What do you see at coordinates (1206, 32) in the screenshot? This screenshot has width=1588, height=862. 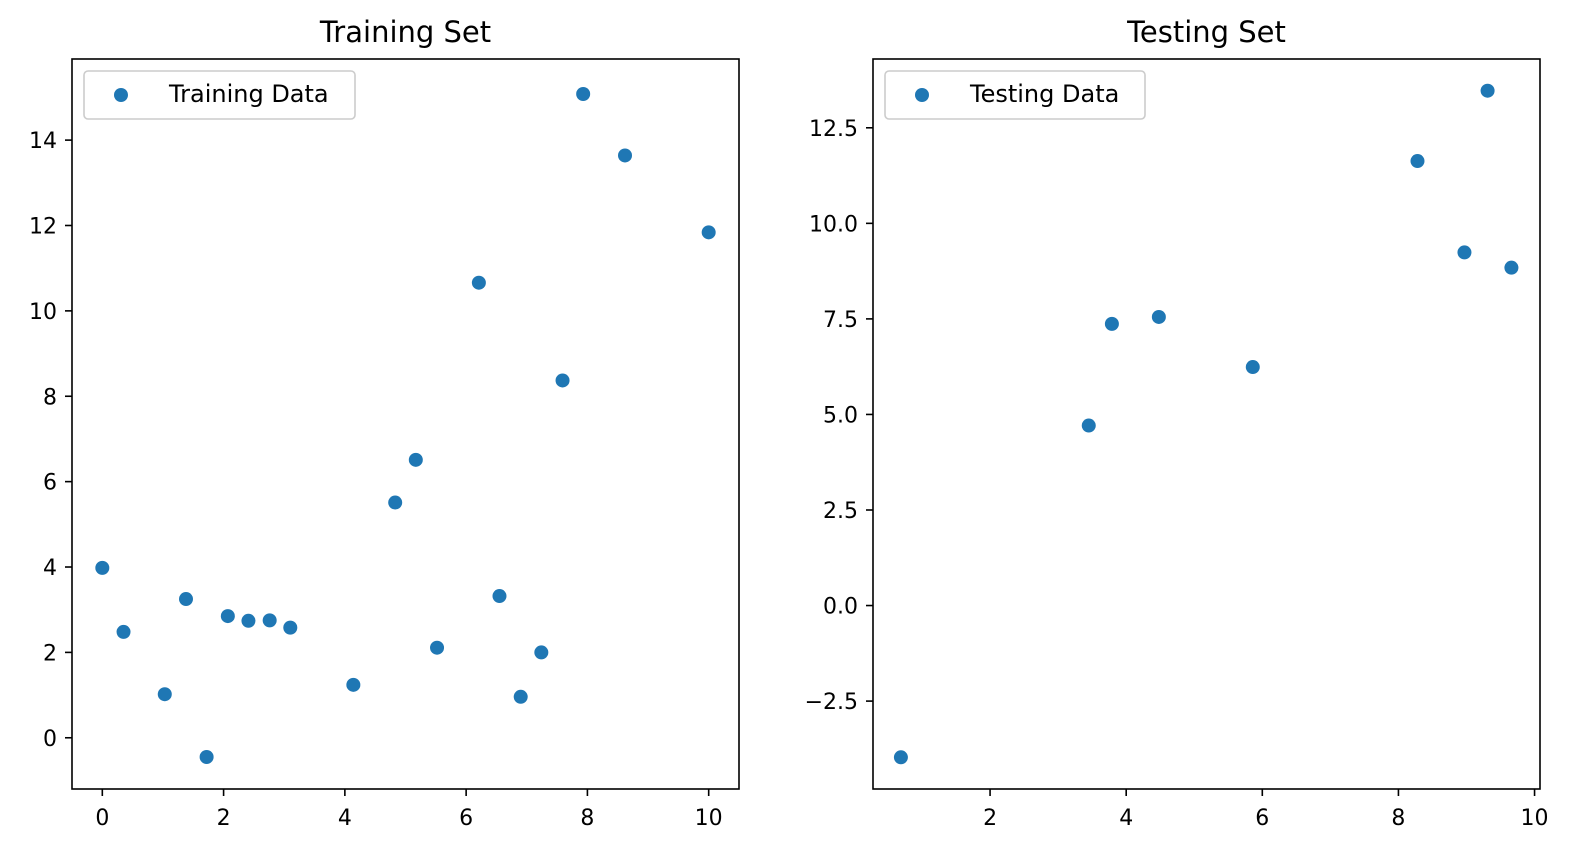 I see `testing-chart-title: Testing Set` at bounding box center [1206, 32].